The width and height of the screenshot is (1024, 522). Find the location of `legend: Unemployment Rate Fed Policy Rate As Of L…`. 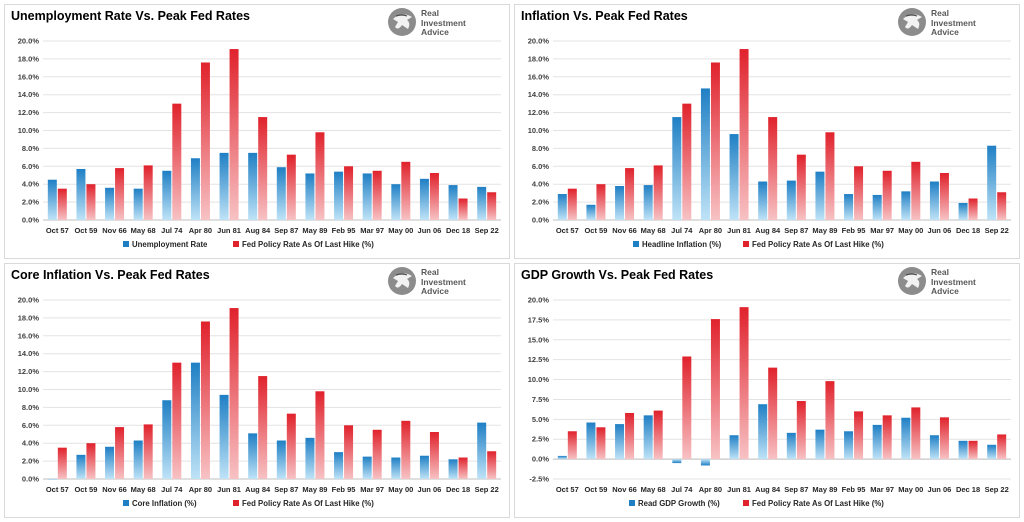

legend: Unemployment Rate Fed Policy Rate As Of L… is located at coordinates (248, 244).